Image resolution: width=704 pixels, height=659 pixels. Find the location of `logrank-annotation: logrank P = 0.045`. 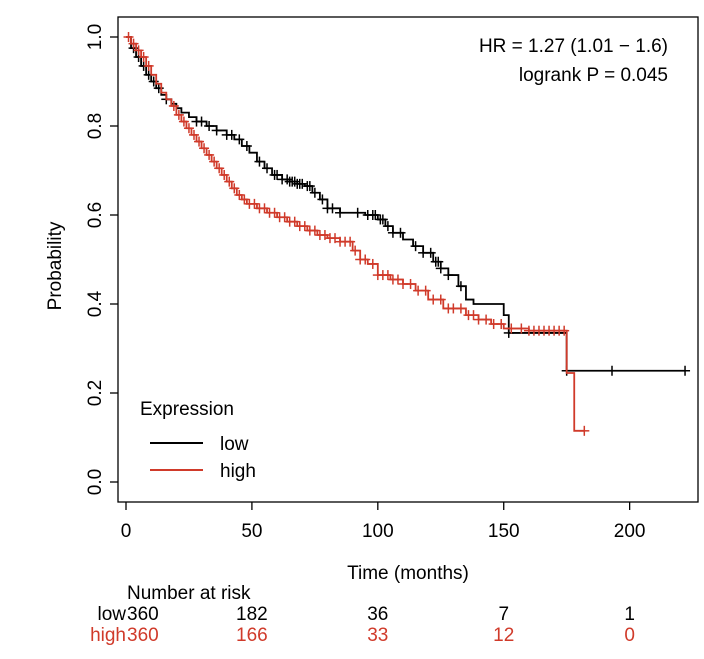

logrank-annotation: logrank P = 0.045 is located at coordinates (593, 75).